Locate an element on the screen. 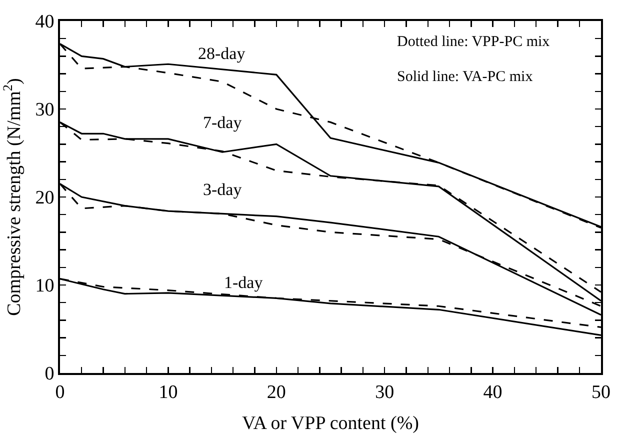 This screenshot has height=434, width=623. x-tick-label: 30 is located at coordinates (384, 392).